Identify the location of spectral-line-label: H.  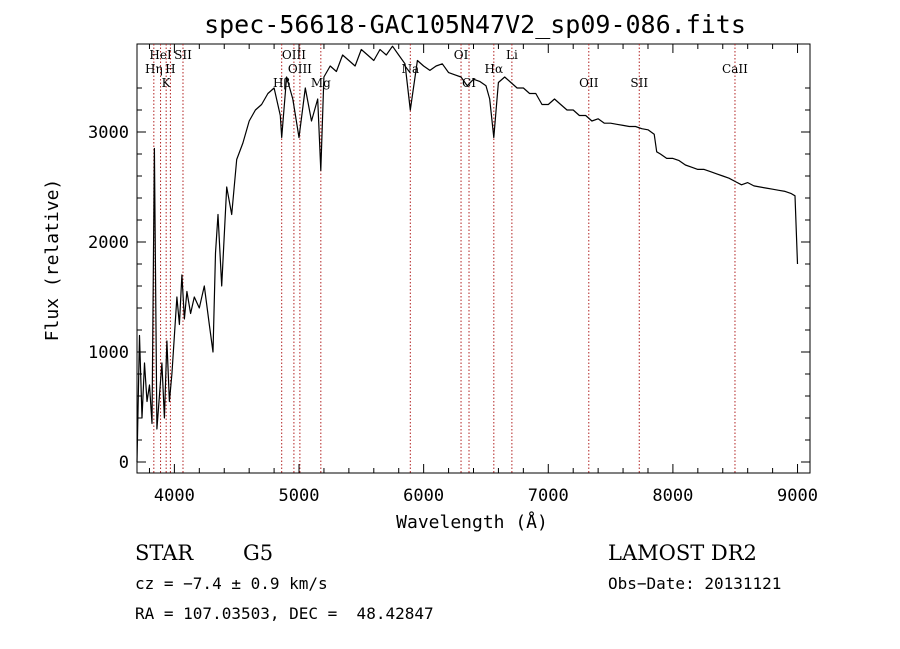
(170, 69).